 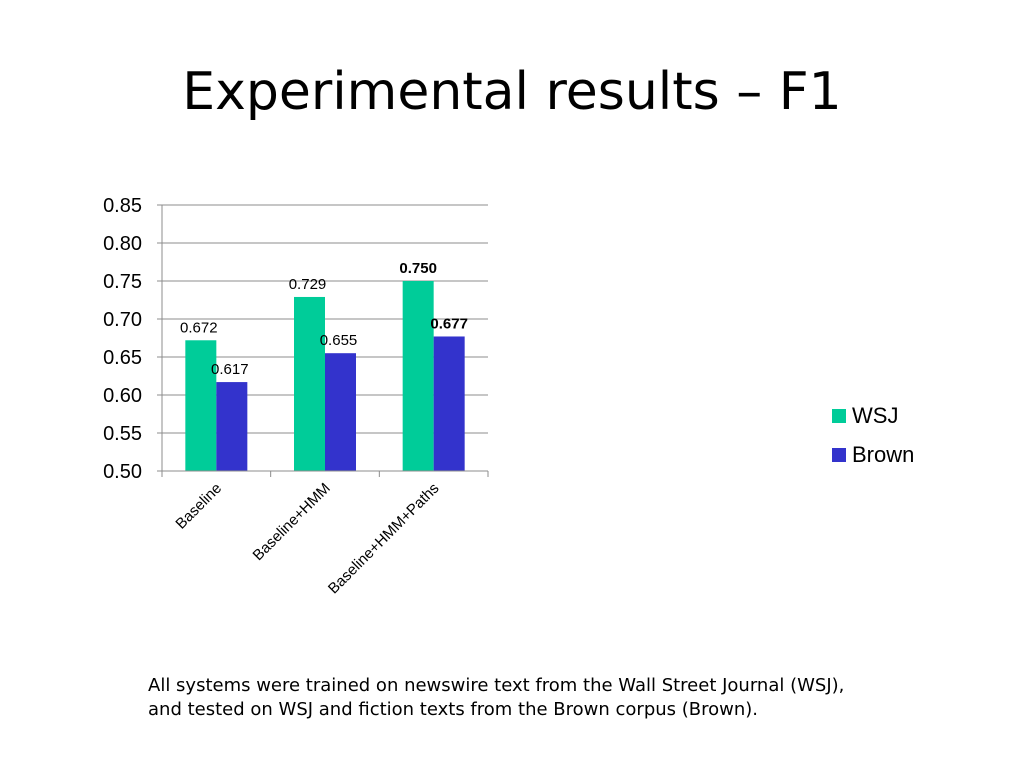 What do you see at coordinates (384, 539) in the screenshot?
I see `x-tick-label: Baseline+HMM+Paths` at bounding box center [384, 539].